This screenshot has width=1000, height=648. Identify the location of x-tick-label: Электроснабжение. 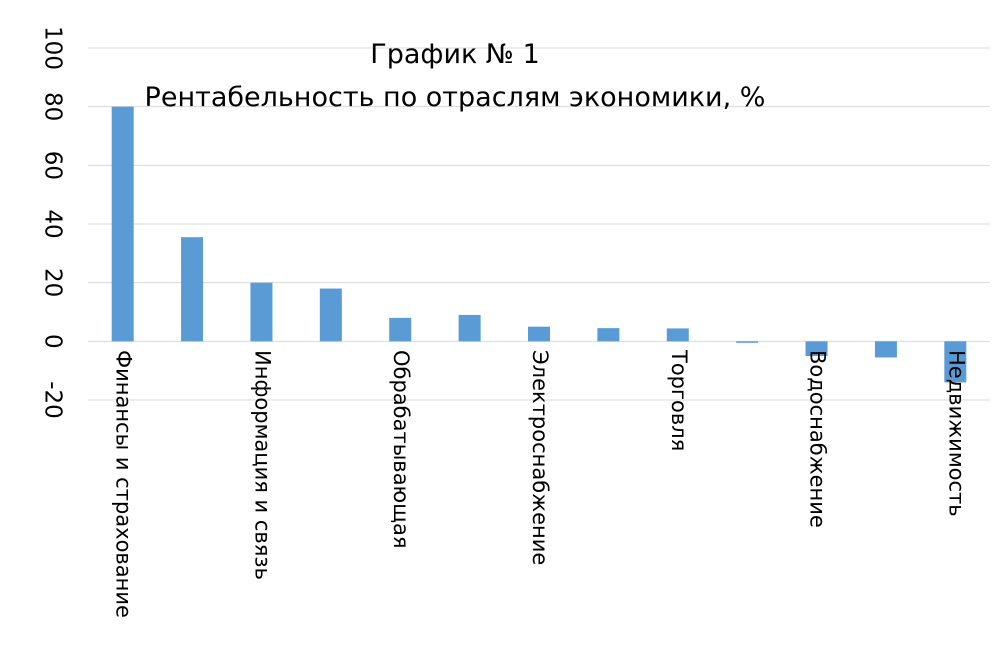
(540, 457).